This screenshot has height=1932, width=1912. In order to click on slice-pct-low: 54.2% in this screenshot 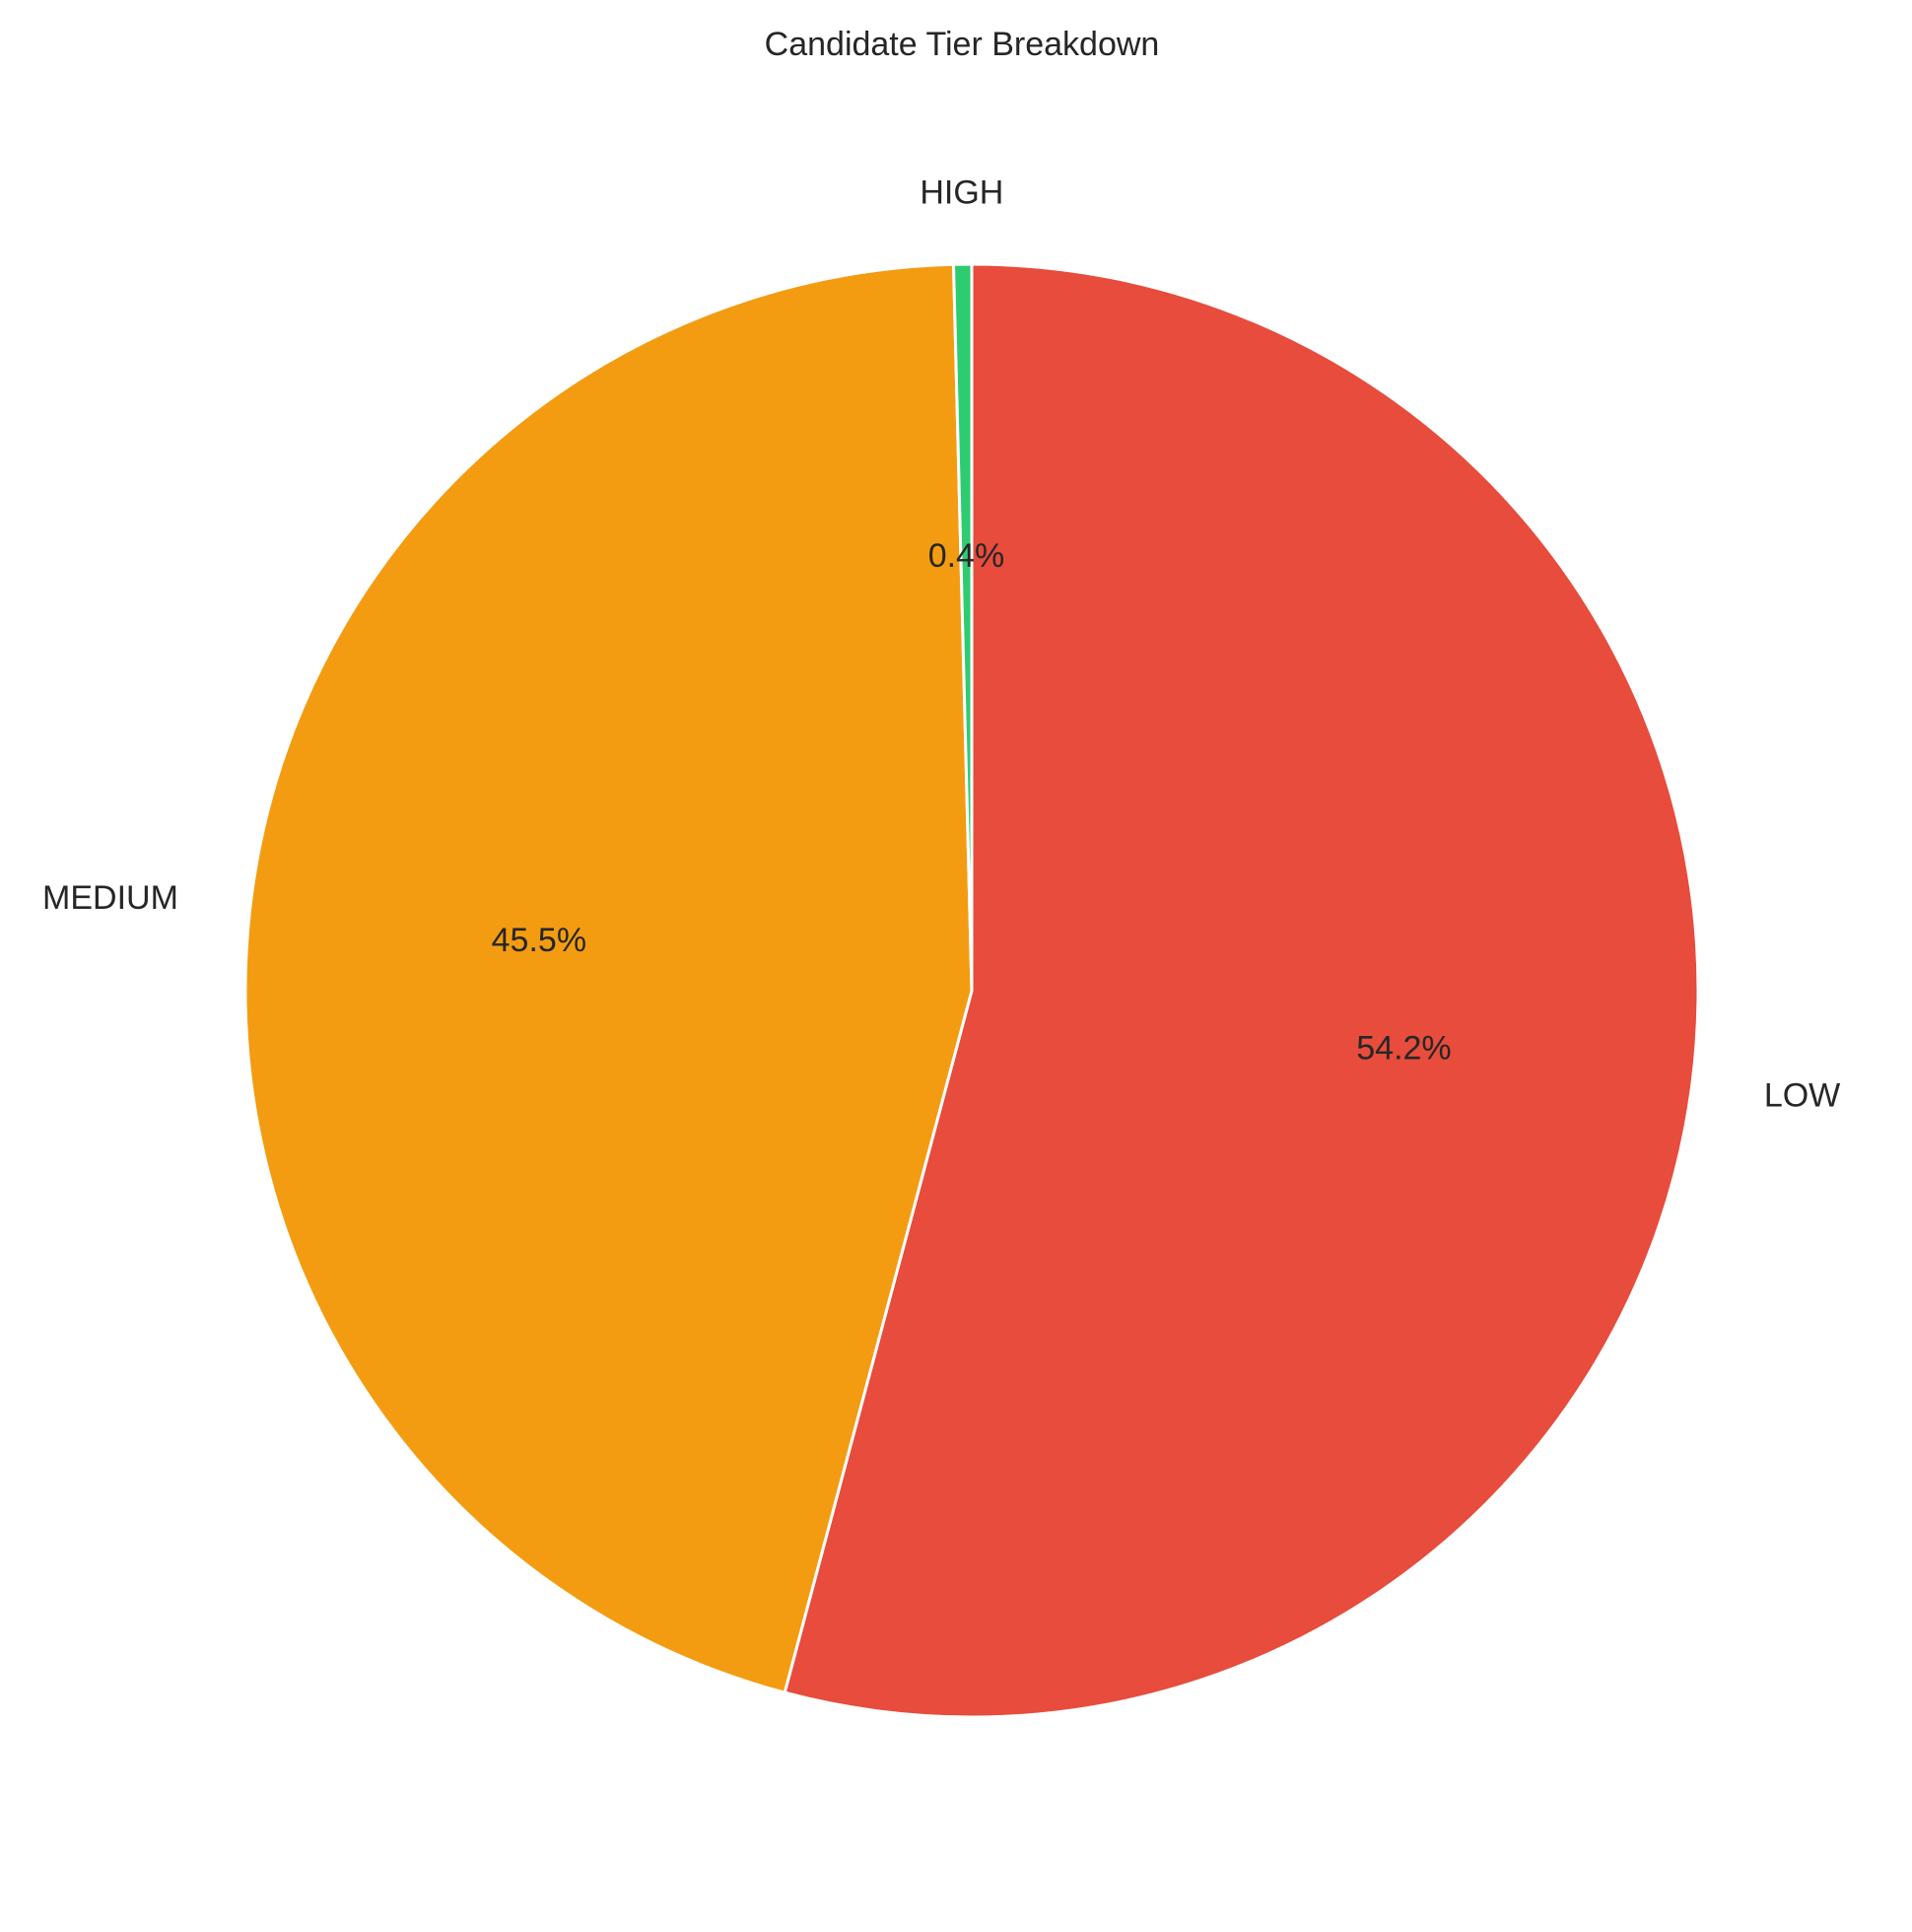, I will do `click(1403, 1048)`.